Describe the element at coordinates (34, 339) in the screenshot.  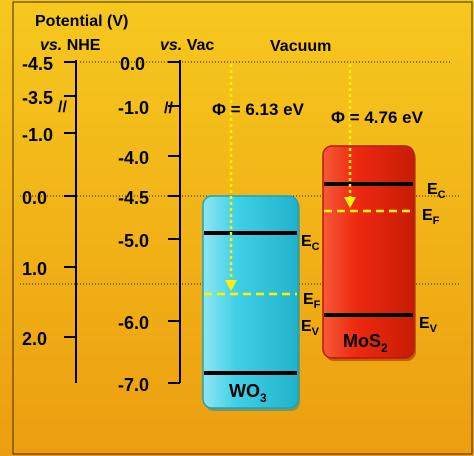
I see `nhe-tick-label: 2.0` at that location.